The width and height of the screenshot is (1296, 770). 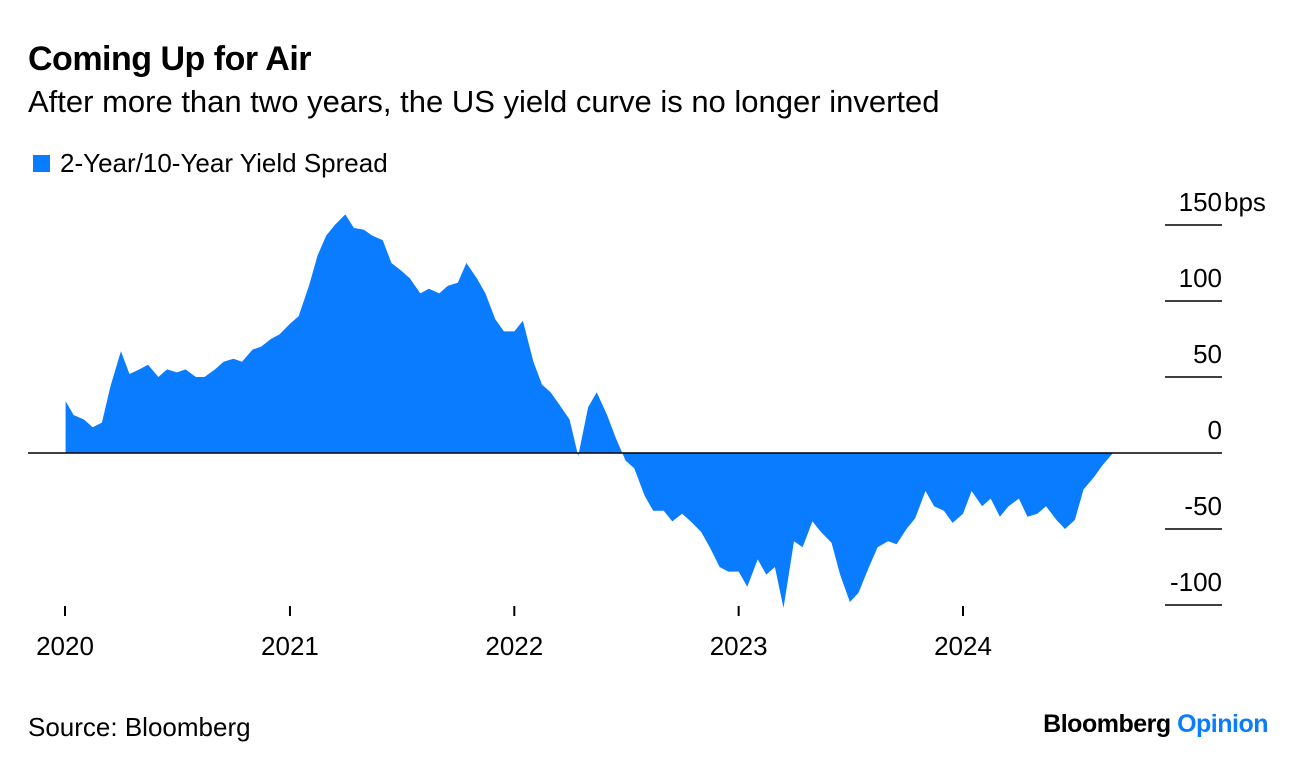 What do you see at coordinates (739, 646) in the screenshot?
I see `x-tick-label: 2023` at bounding box center [739, 646].